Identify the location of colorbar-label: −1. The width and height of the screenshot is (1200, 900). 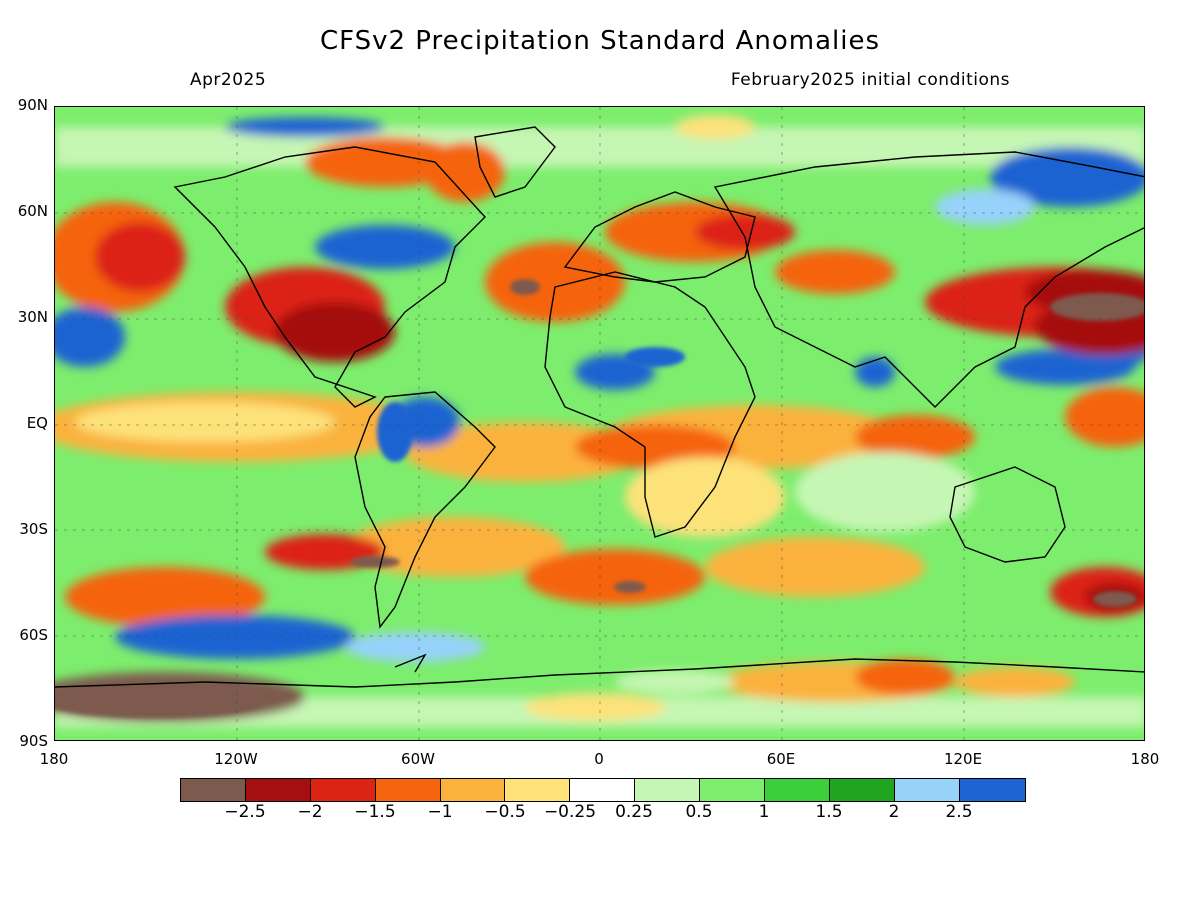
(440, 812).